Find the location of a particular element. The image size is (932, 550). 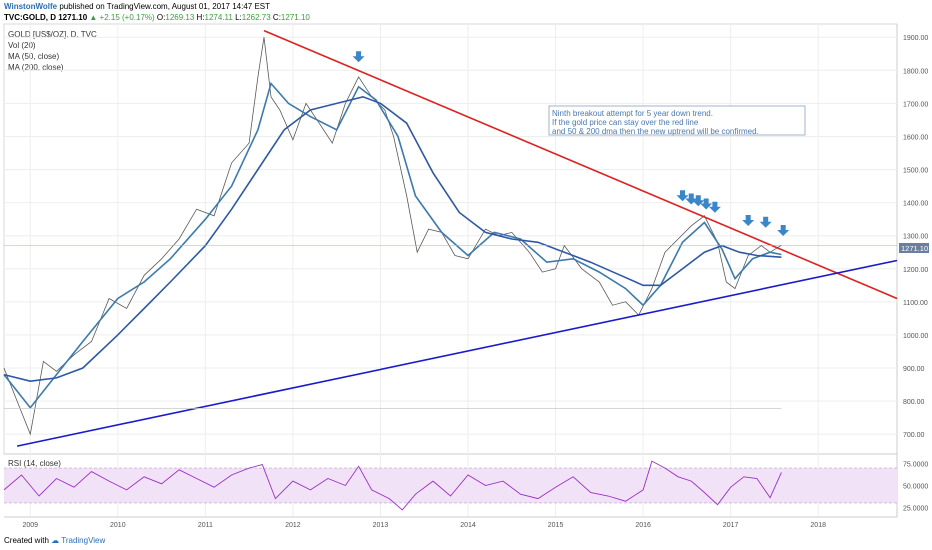

tradingview-brand: TradingView is located at coordinates (83, 540).